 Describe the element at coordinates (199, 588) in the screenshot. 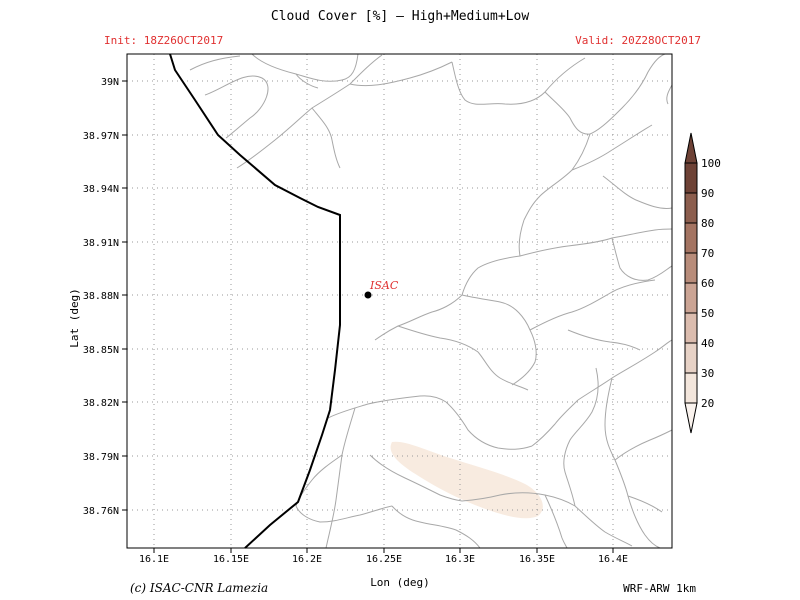

I see `credit-text: (c) ISAC-CNR Lamezia` at that location.